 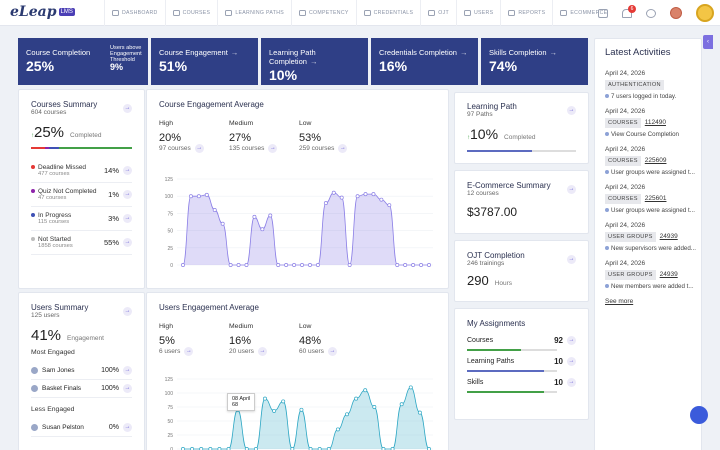 I want to click on nav-dashboard: DASHBOARD, so click(x=134, y=13).